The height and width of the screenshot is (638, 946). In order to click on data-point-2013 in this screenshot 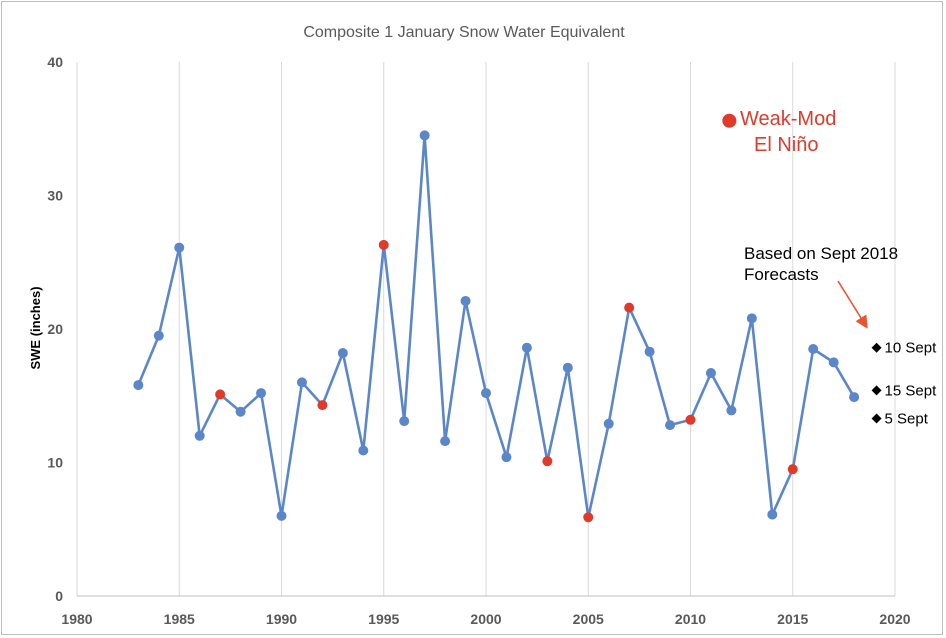, I will do `click(751, 318)`.